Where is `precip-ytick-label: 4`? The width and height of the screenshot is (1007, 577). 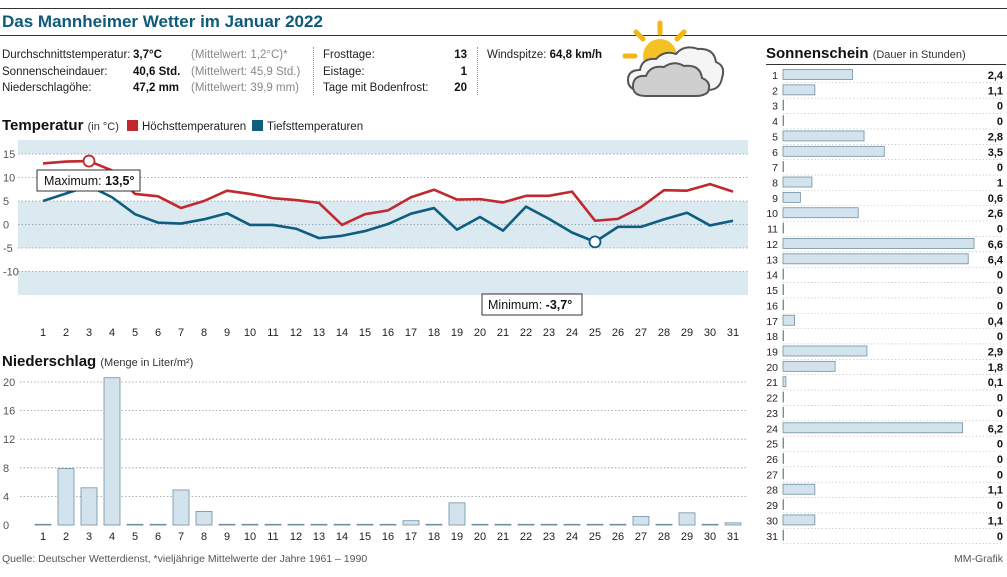 precip-ytick-label: 4 is located at coordinates (6, 497).